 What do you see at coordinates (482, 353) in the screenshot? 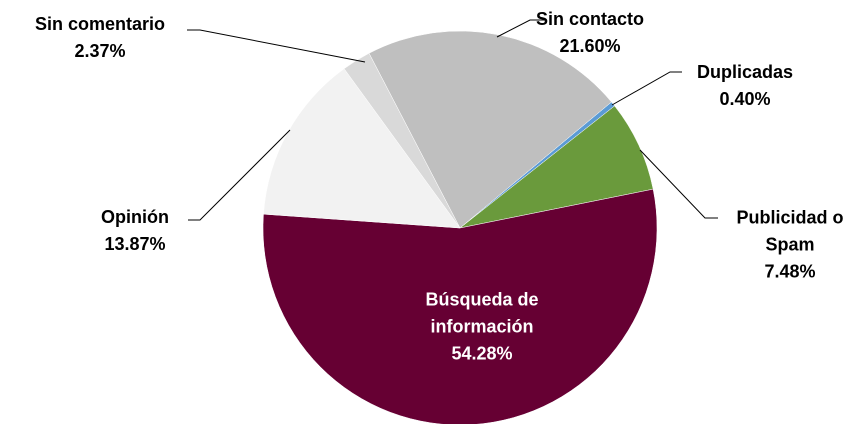
I see `value-label: 54.28%` at bounding box center [482, 353].